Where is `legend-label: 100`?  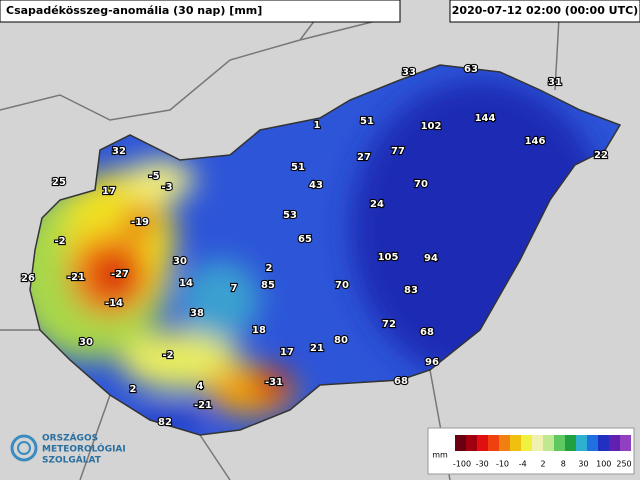
legend-label: 100 is located at coordinates (603, 464).